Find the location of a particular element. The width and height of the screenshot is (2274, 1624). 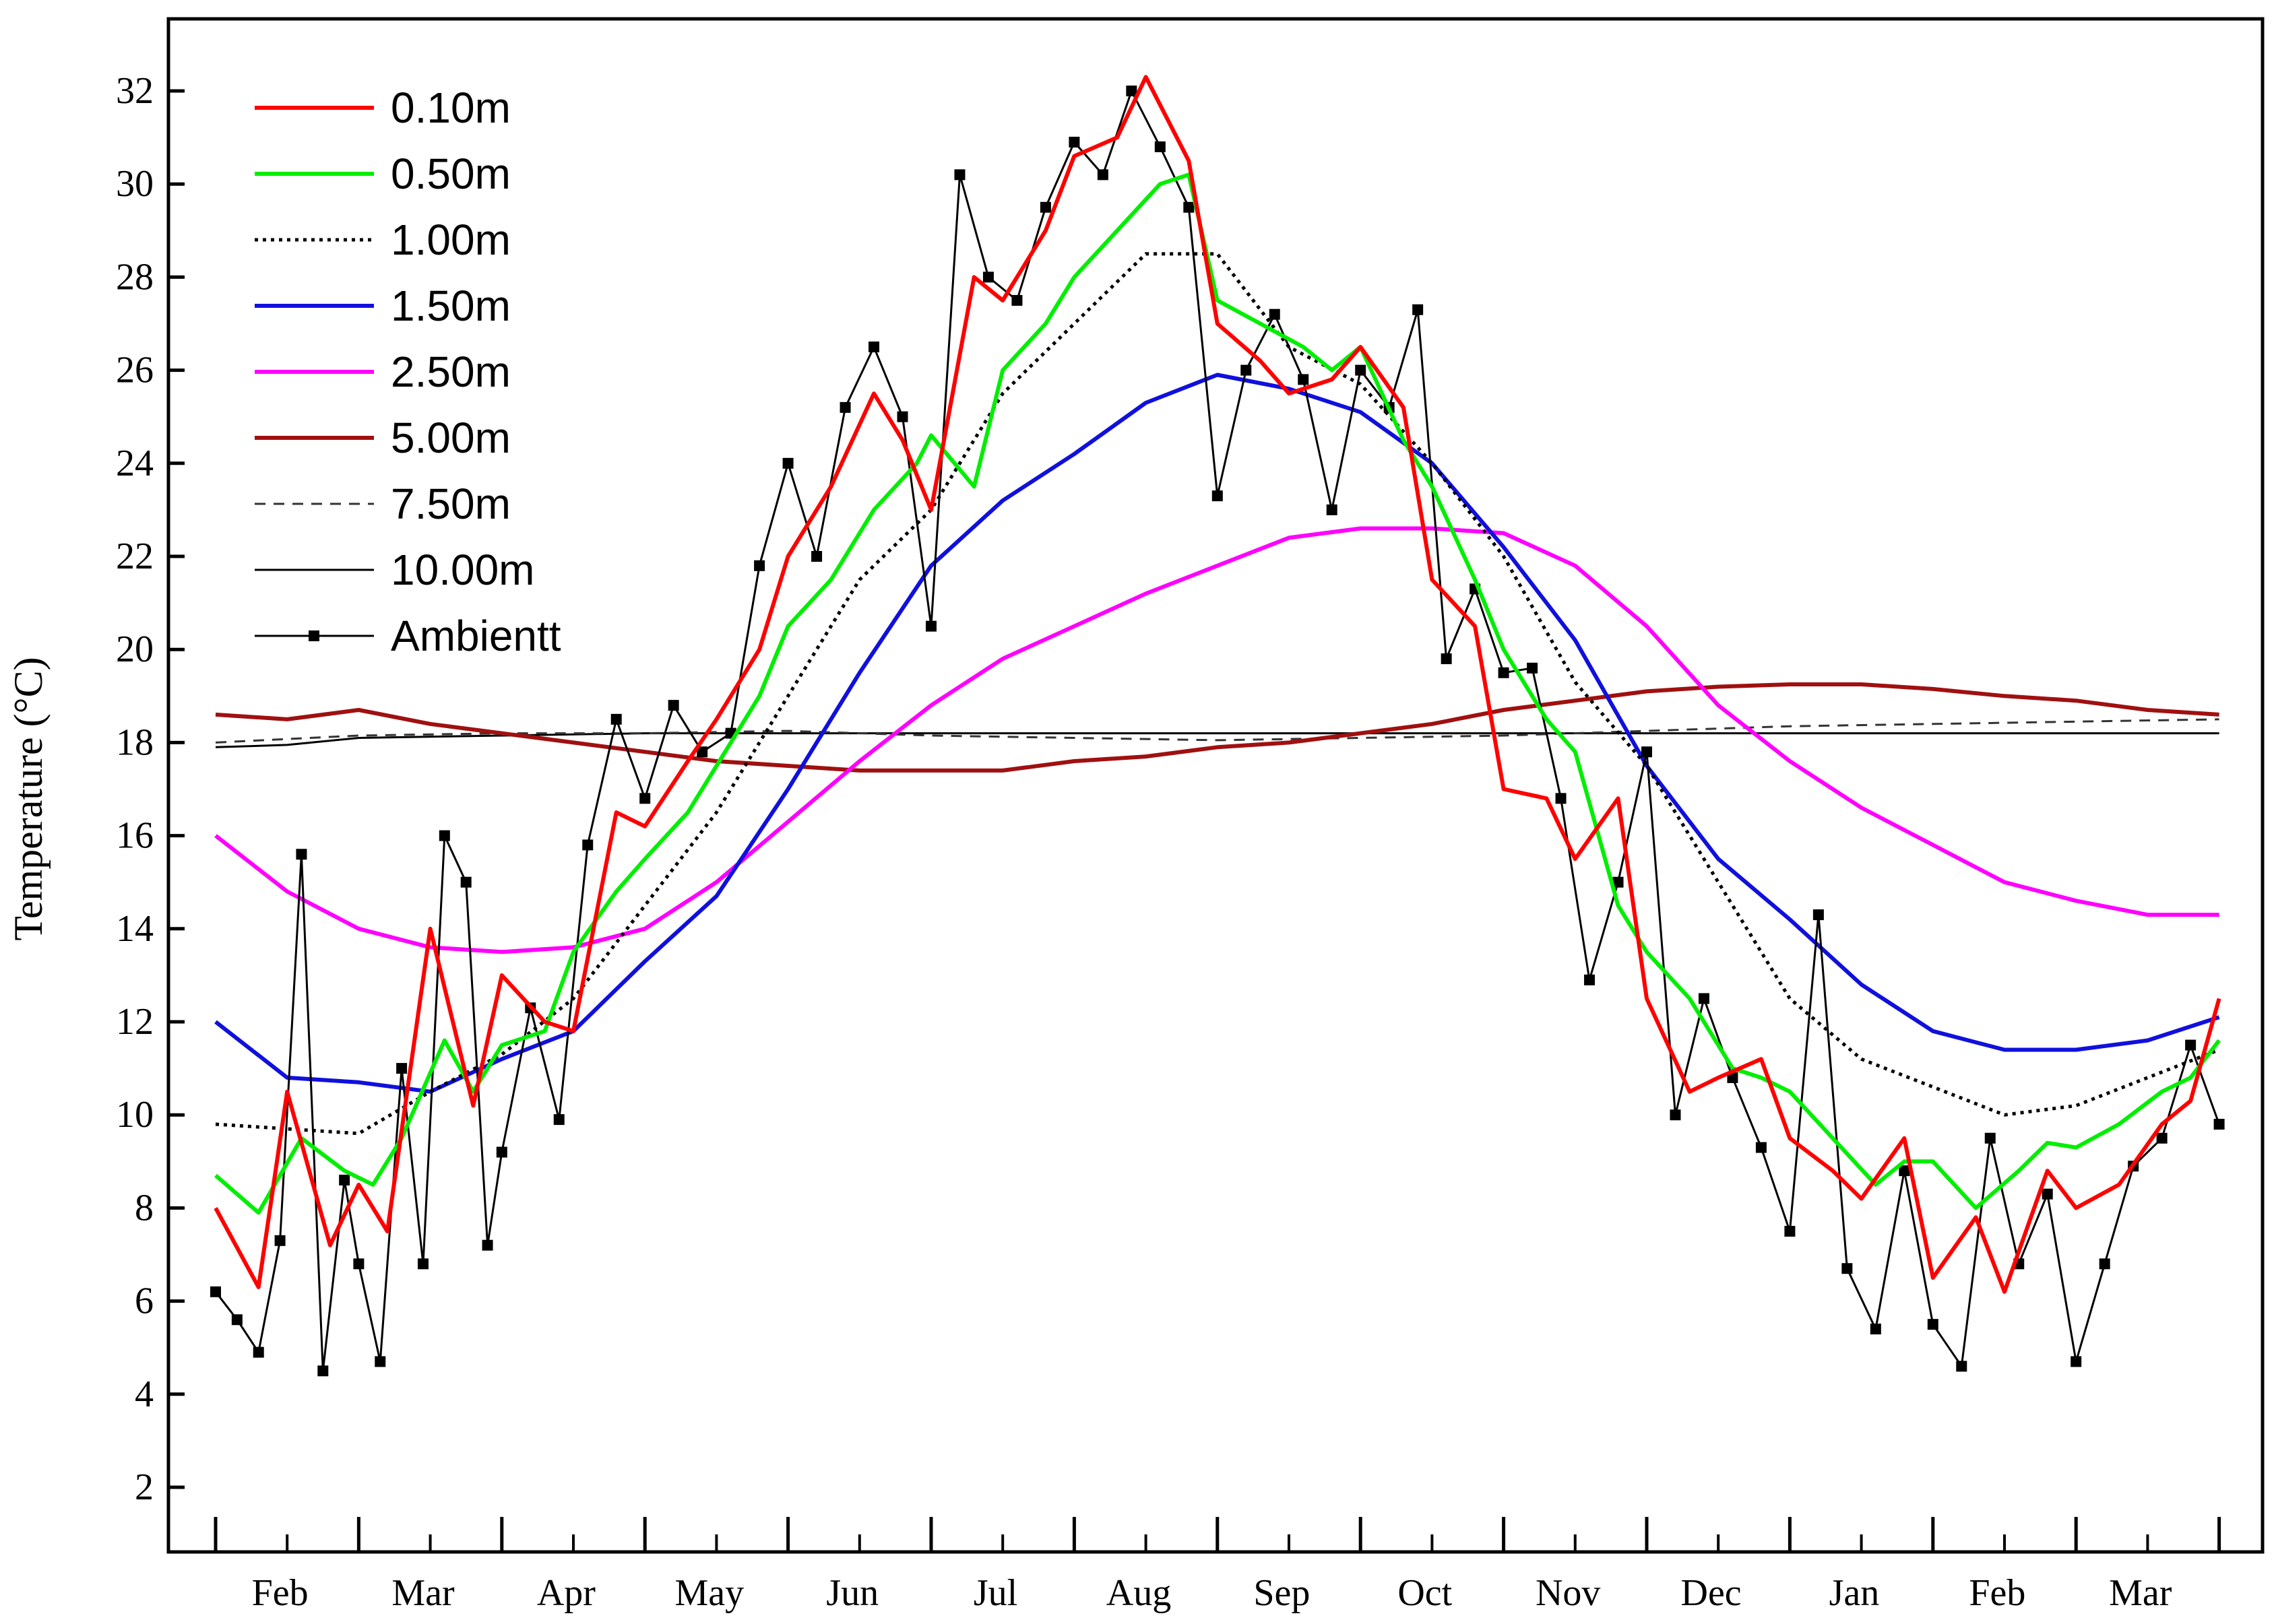

y-tick-label: 8 is located at coordinates (144, 1208).